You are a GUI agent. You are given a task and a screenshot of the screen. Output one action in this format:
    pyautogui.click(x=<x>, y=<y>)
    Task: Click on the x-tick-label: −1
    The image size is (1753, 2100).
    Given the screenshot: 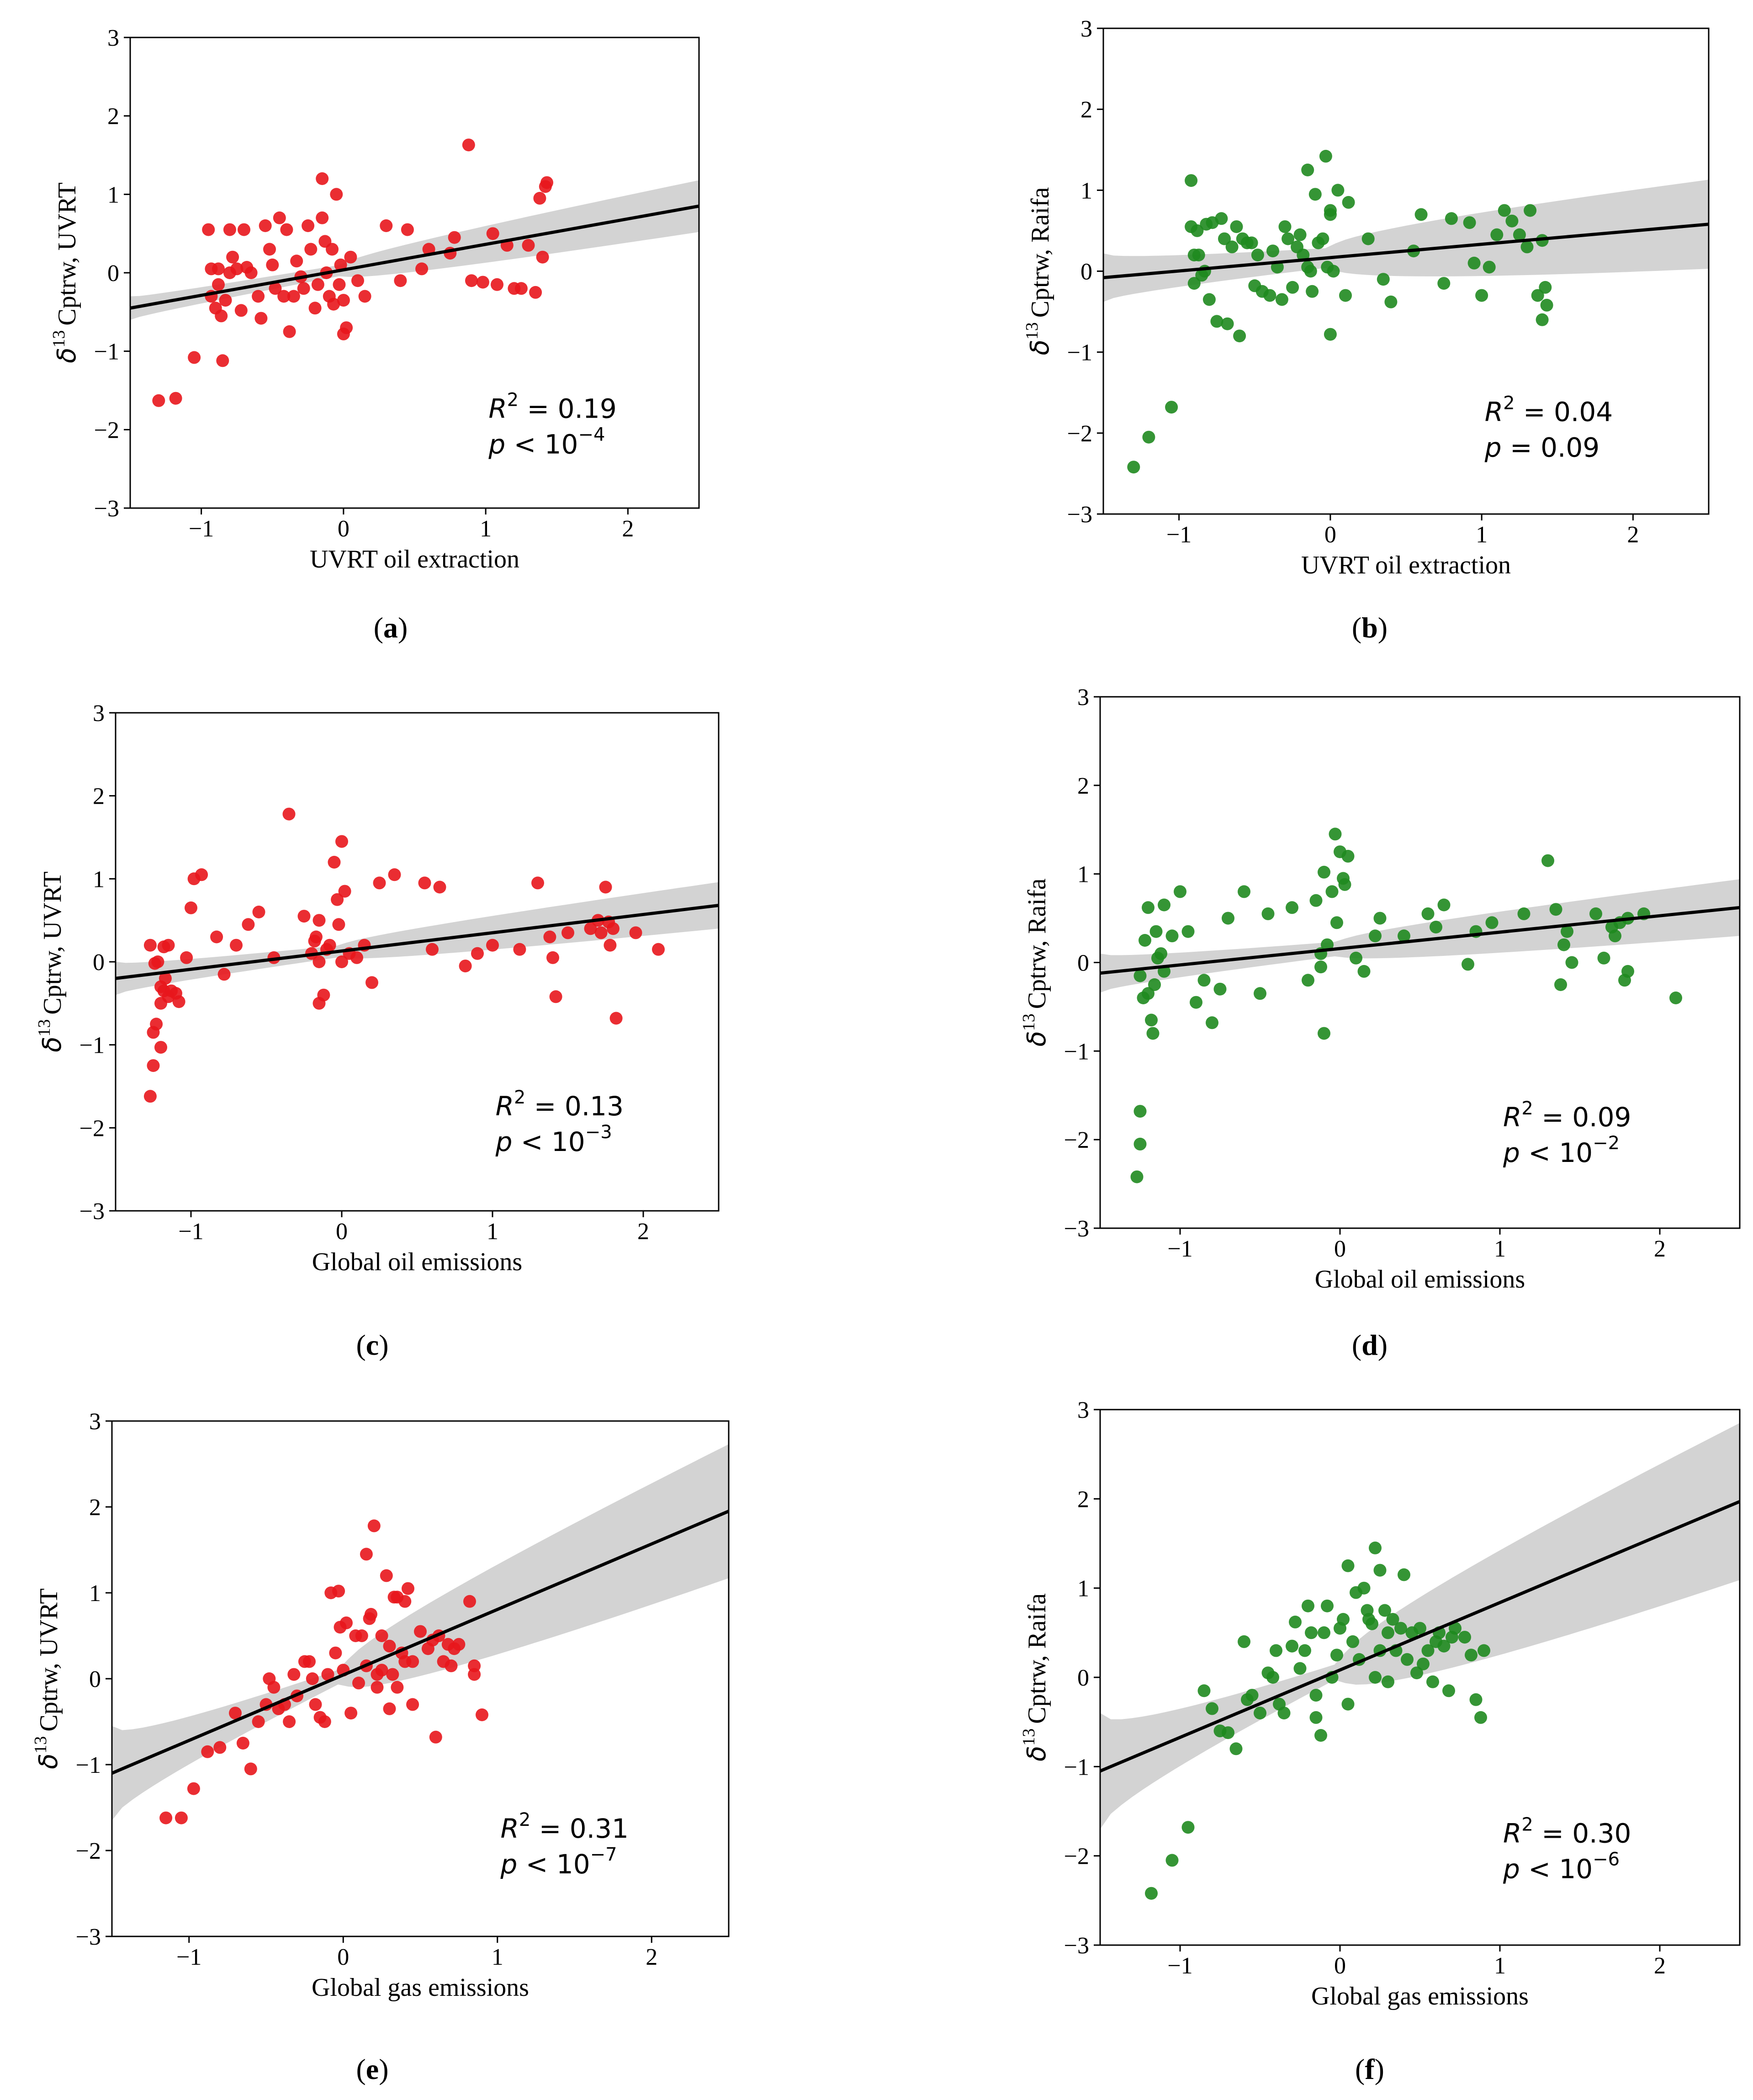 What is the action you would take?
    pyautogui.click(x=201, y=529)
    